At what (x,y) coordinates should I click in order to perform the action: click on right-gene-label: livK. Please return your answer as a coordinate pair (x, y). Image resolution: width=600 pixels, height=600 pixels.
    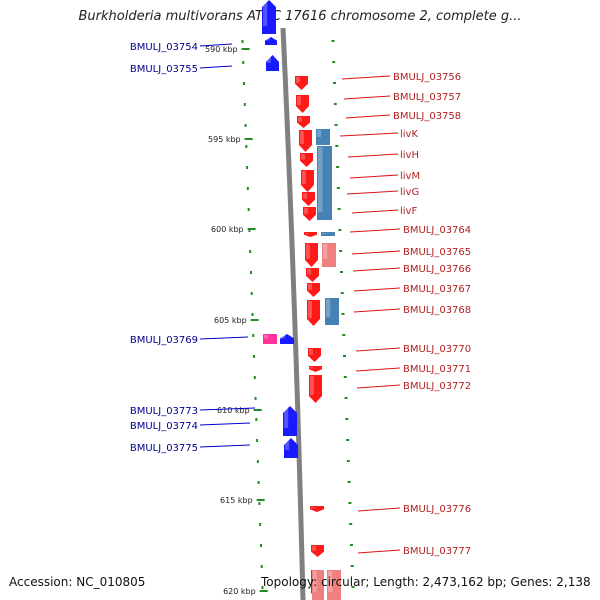
    Looking at the image, I should click on (409, 134).